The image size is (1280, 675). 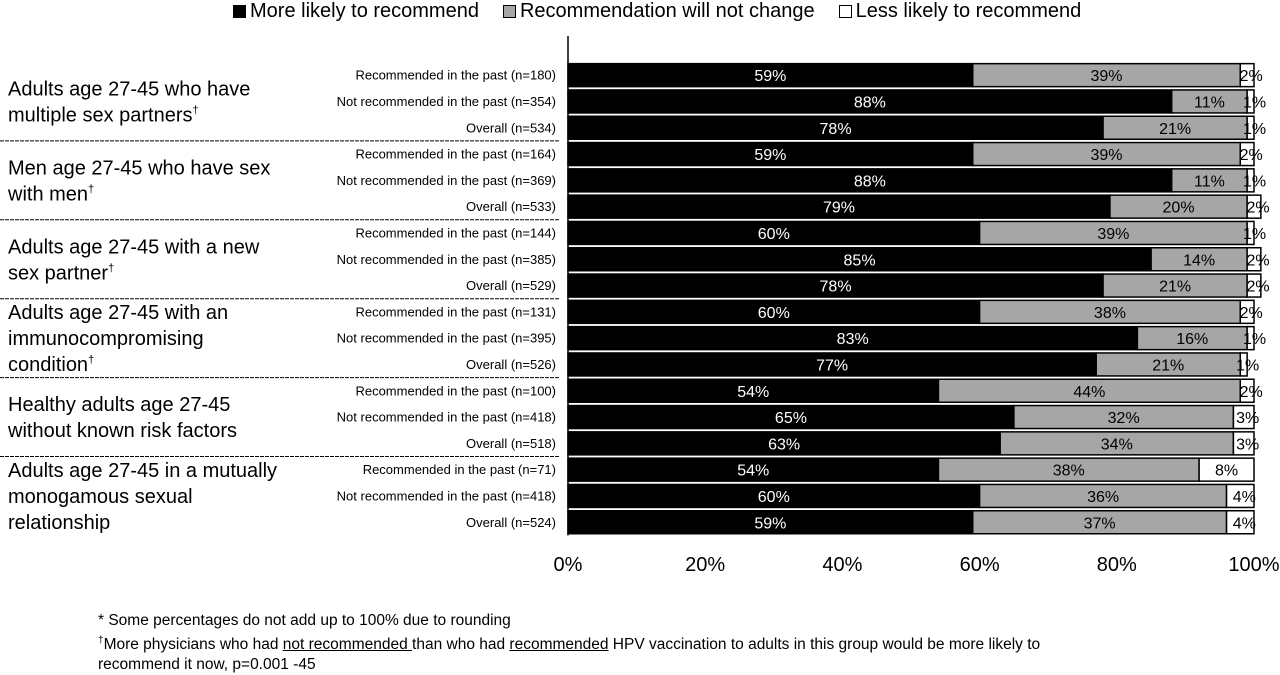 I want to click on data-label-less-likely: 4%, so click(x=1244, y=497).